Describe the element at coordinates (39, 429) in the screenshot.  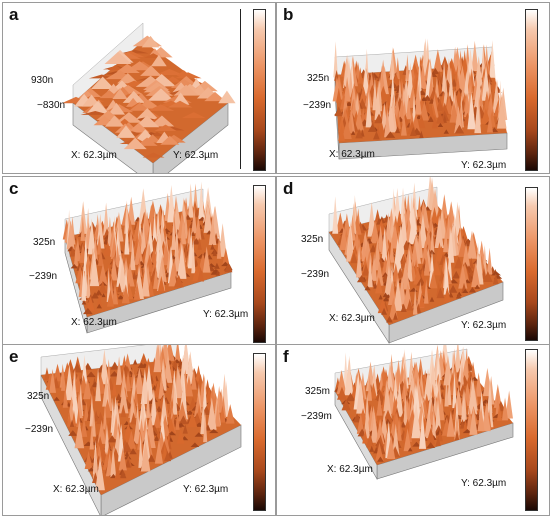
I see `z-tick-bottom: −239n` at that location.